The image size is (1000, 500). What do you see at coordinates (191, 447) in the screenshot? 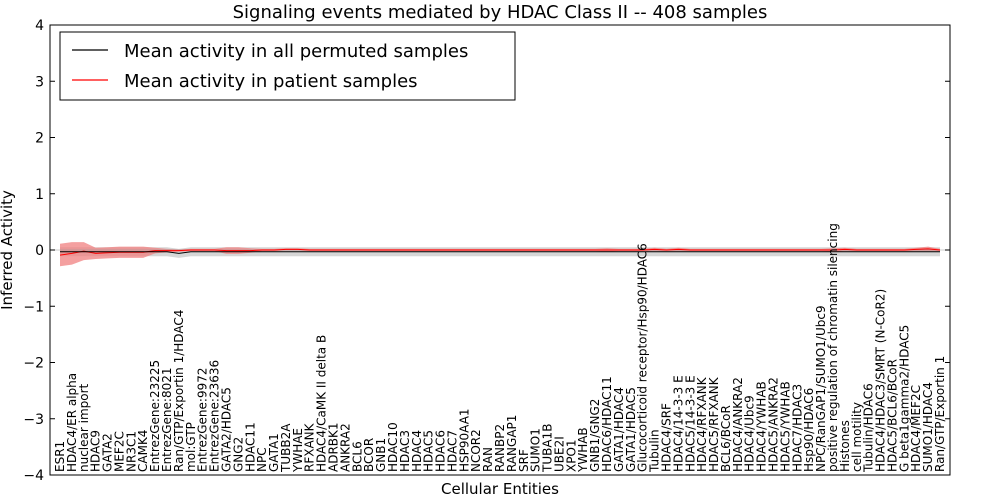
I see `x-category-label: mol:GTP` at bounding box center [191, 447].